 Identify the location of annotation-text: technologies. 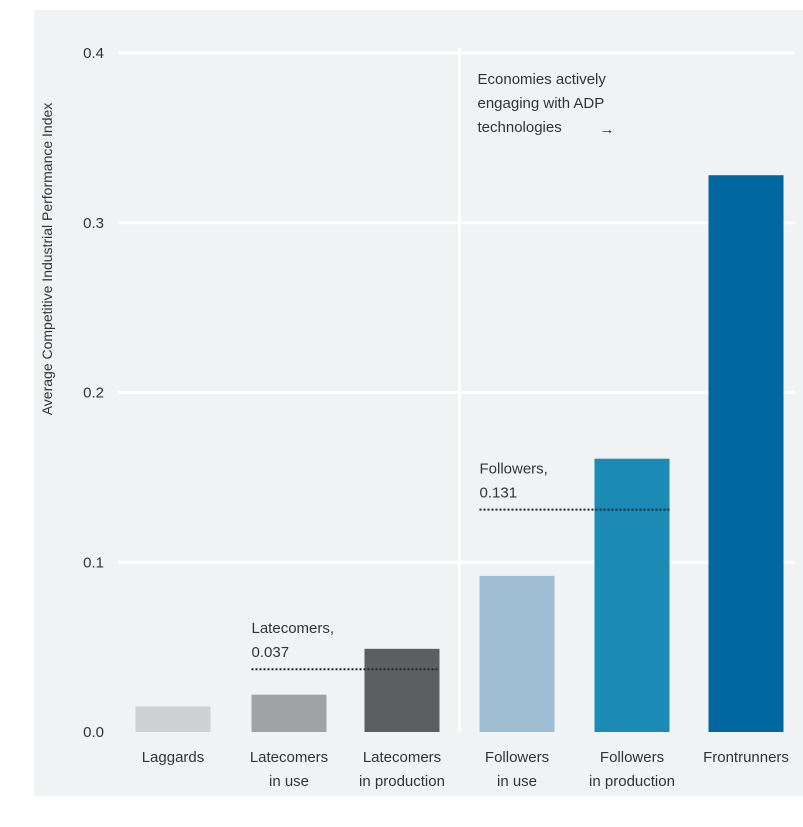
(520, 127).